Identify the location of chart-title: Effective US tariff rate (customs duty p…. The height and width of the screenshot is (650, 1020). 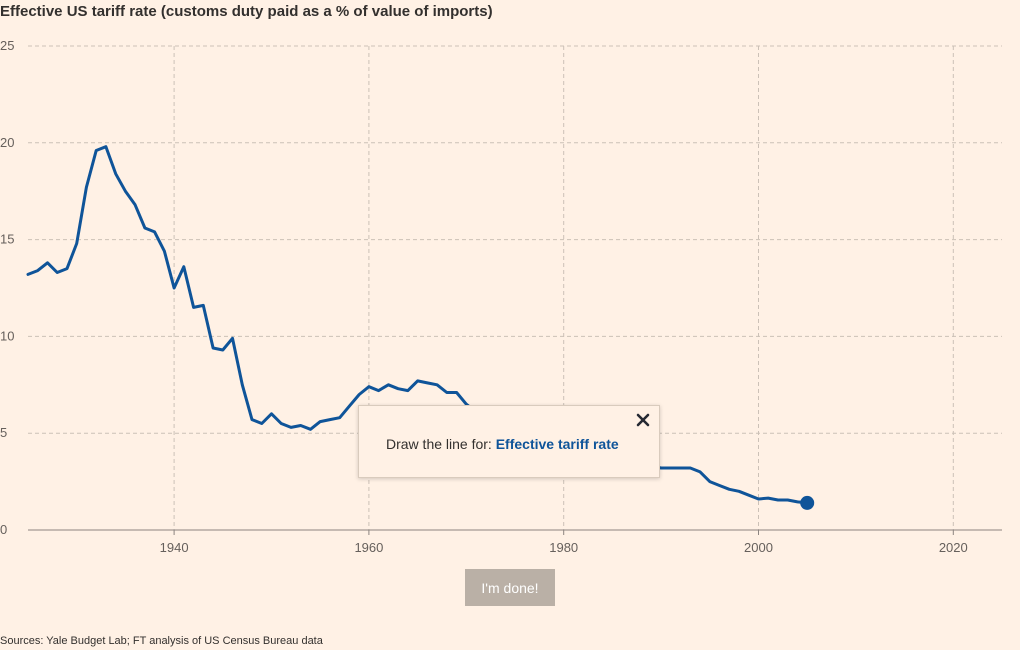
(246, 11).